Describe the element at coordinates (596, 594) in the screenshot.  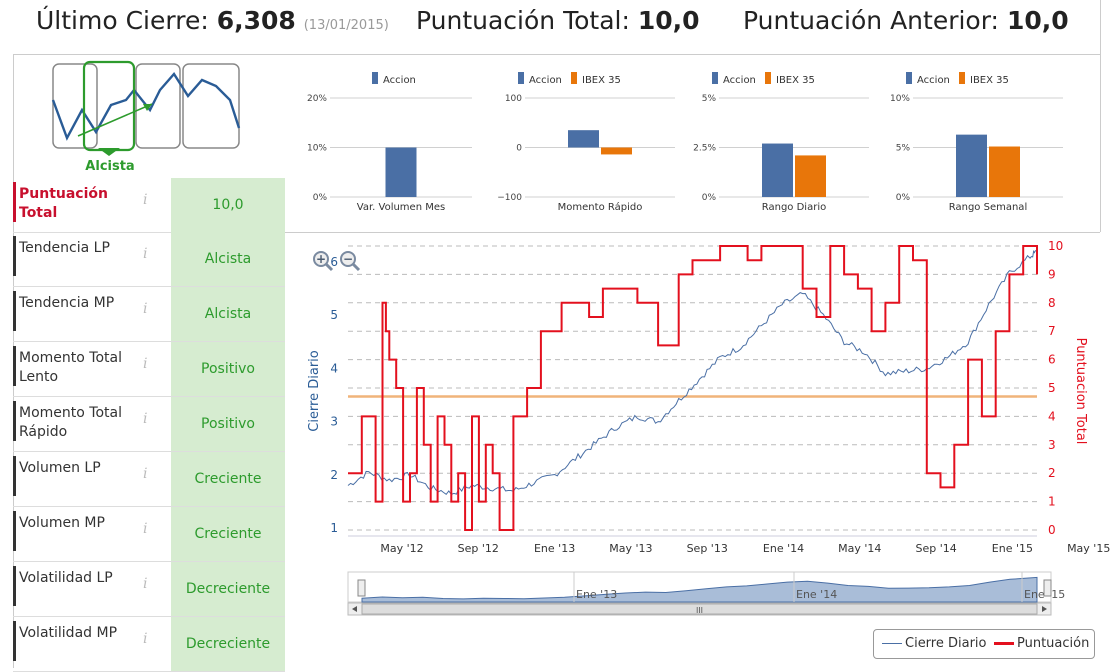
I see `navigator-label: Ene '13` at that location.